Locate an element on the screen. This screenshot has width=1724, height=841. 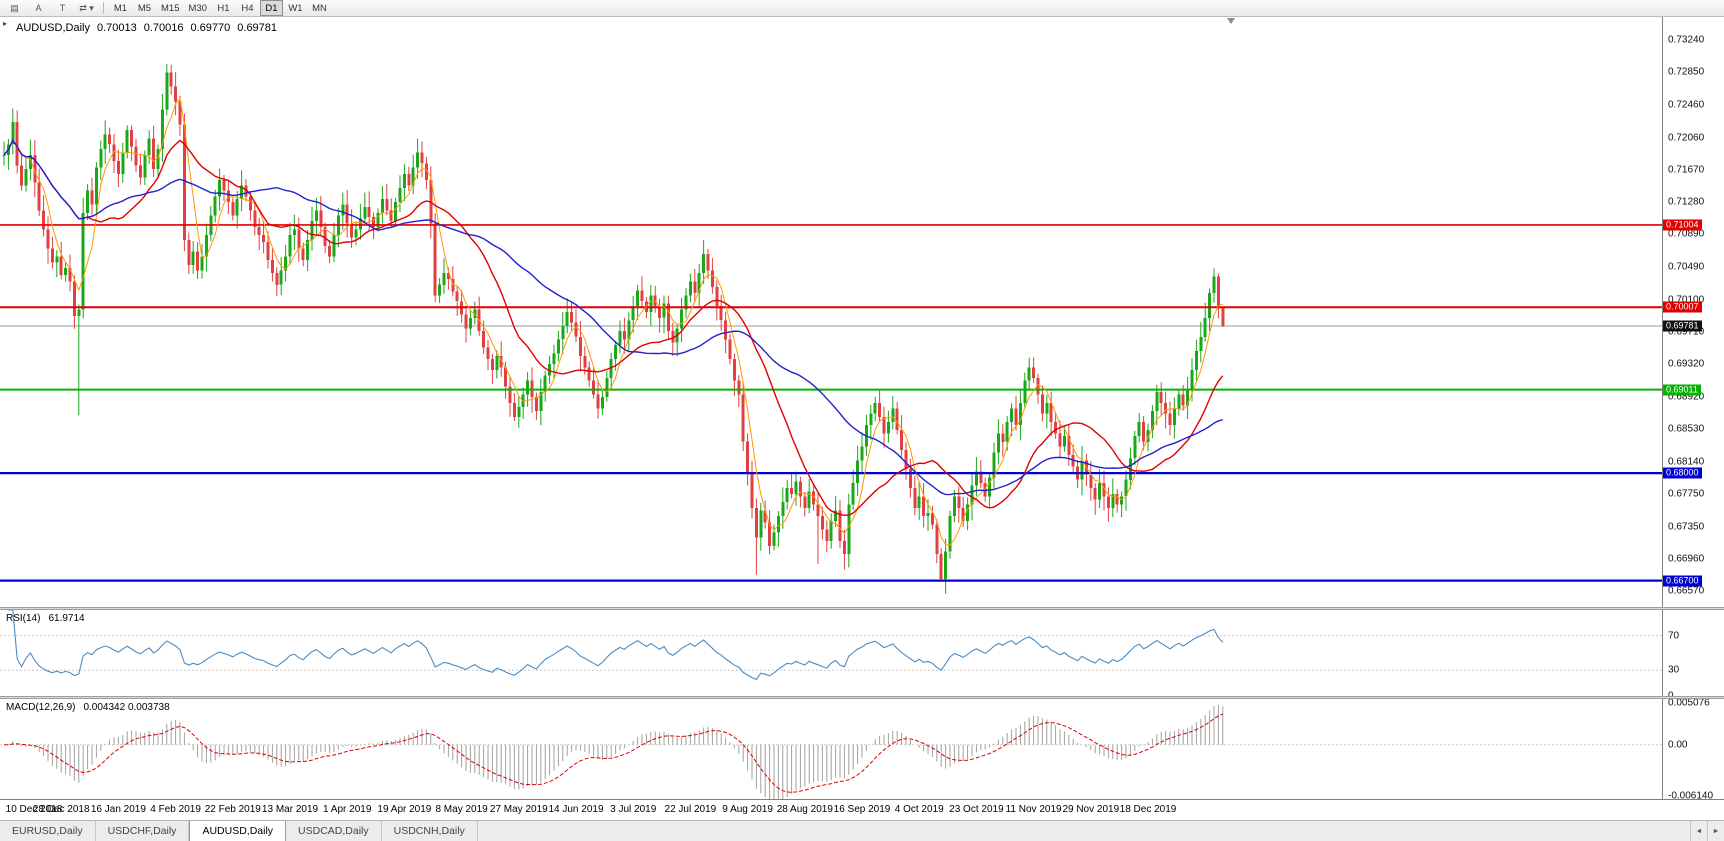
tab-label: USDCHF,Daily is located at coordinates (142, 831).